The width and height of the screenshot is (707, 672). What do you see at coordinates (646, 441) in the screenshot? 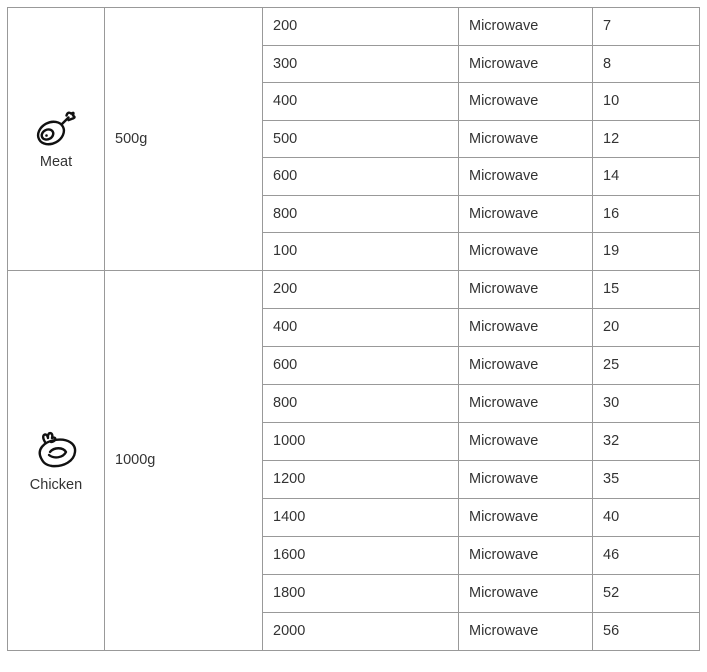
I see `time-cell: 32` at bounding box center [646, 441].